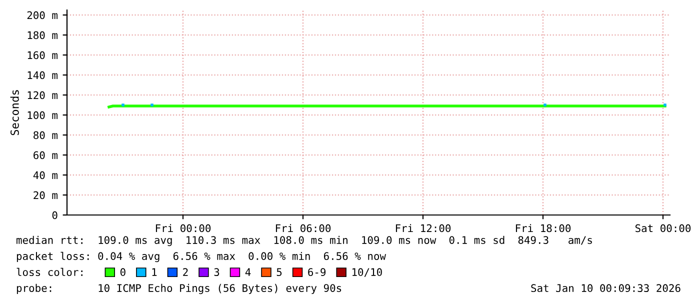 The width and height of the screenshot is (697, 297). Describe the element at coordinates (43, 35) in the screenshot. I see `y-tick-label: 180 m` at that location.